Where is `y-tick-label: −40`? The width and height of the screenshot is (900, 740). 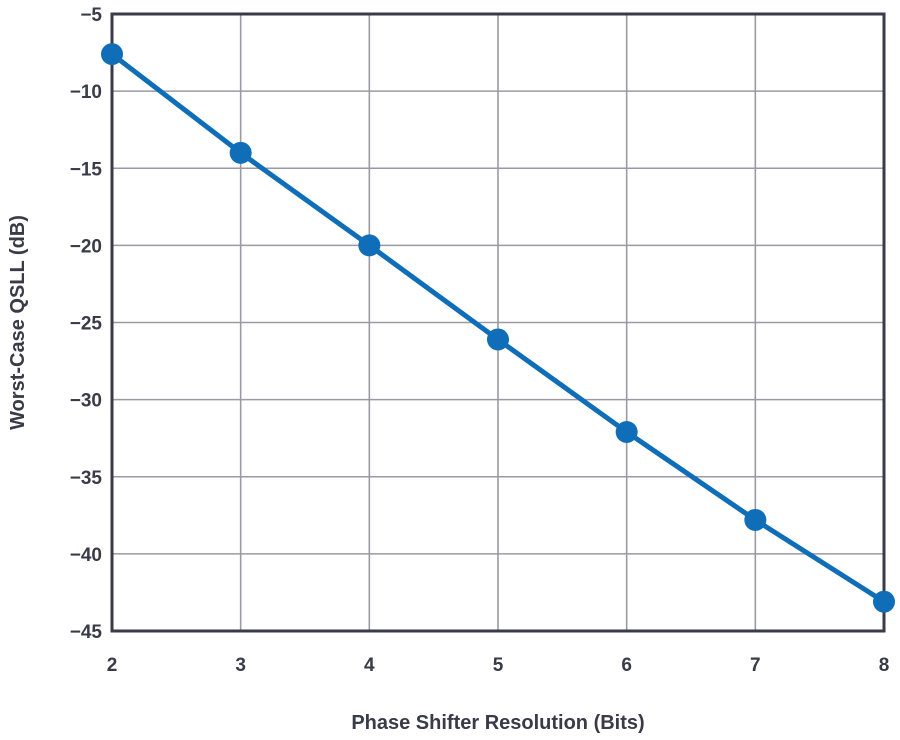 y-tick-label: −40 is located at coordinates (86, 555).